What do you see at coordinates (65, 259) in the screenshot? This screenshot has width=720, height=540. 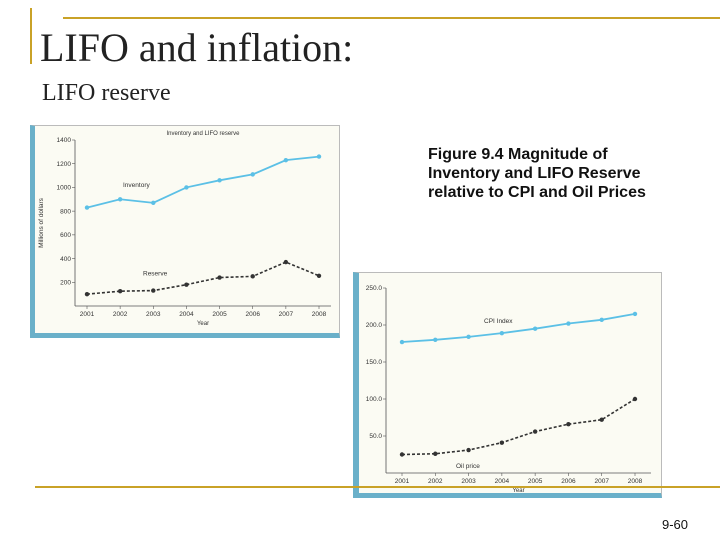 I see `y-tick-label: 400` at bounding box center [65, 259].